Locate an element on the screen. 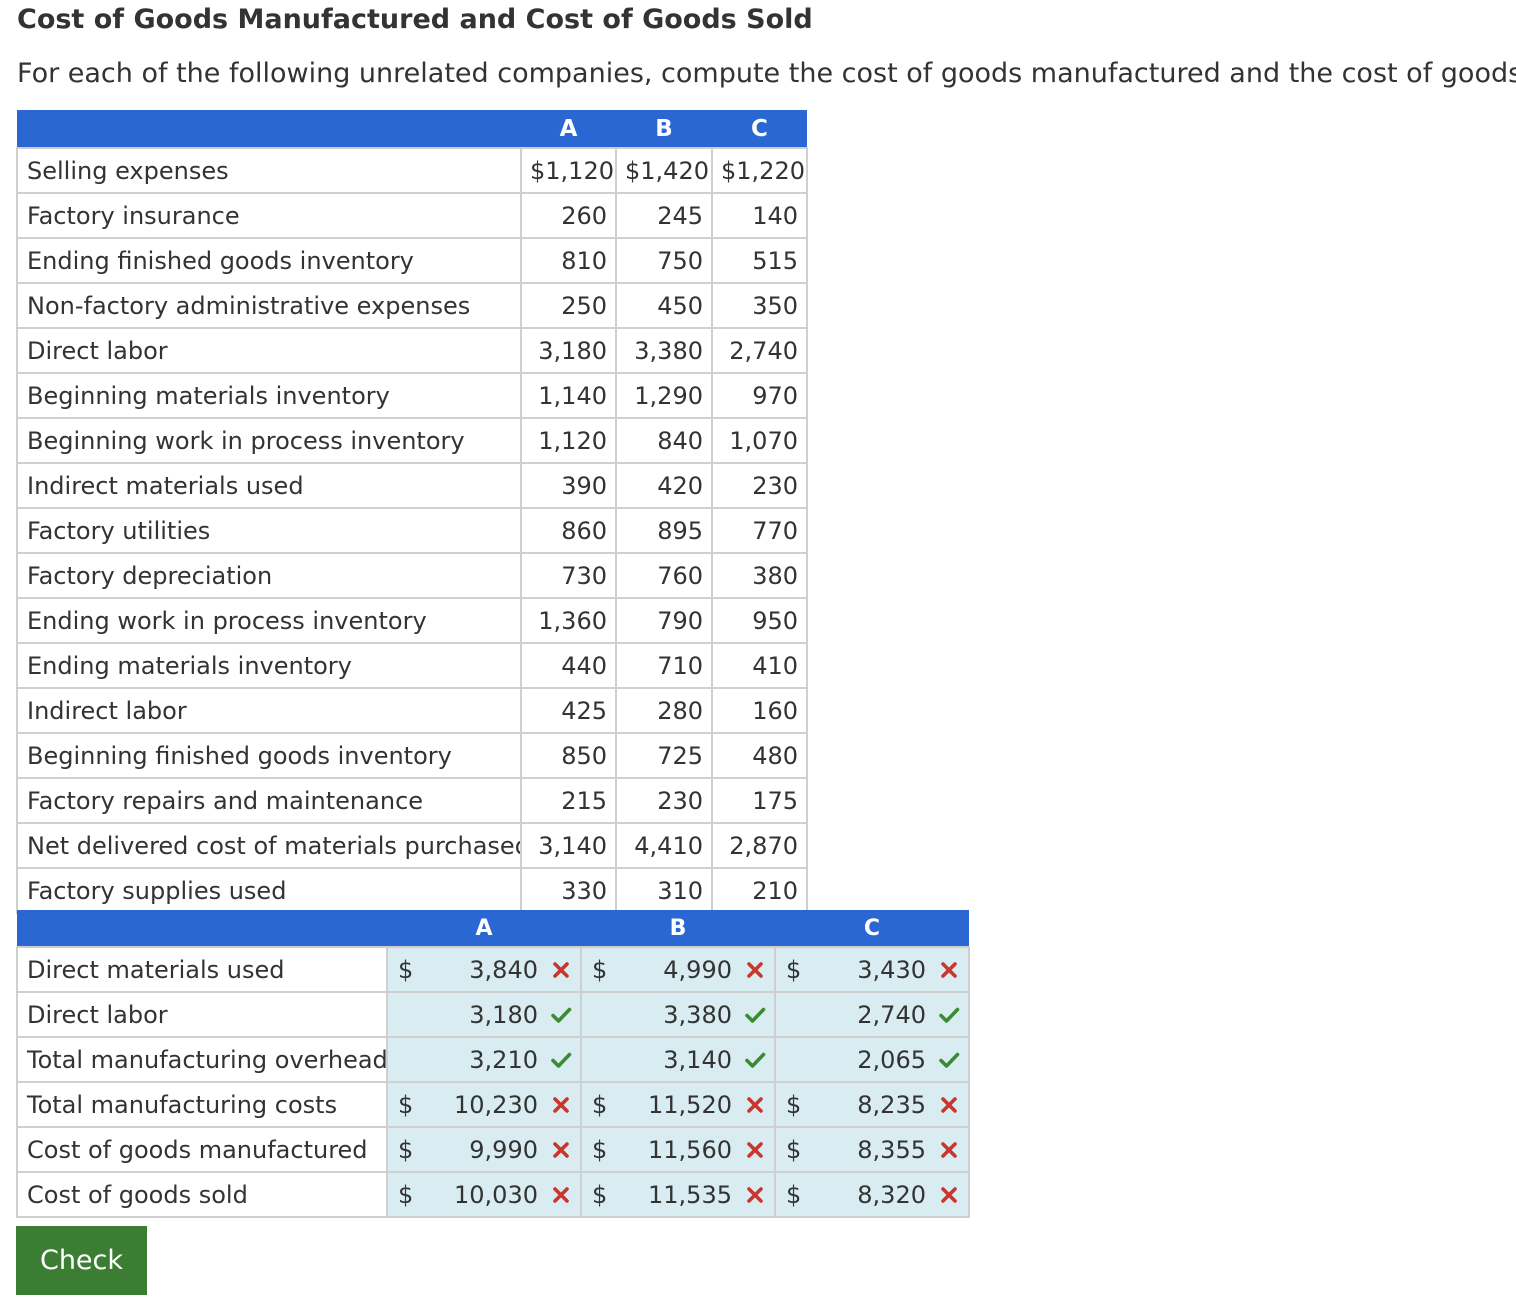 The width and height of the screenshot is (1516, 1298). data-row-label: Indirect labor is located at coordinates (269, 710).